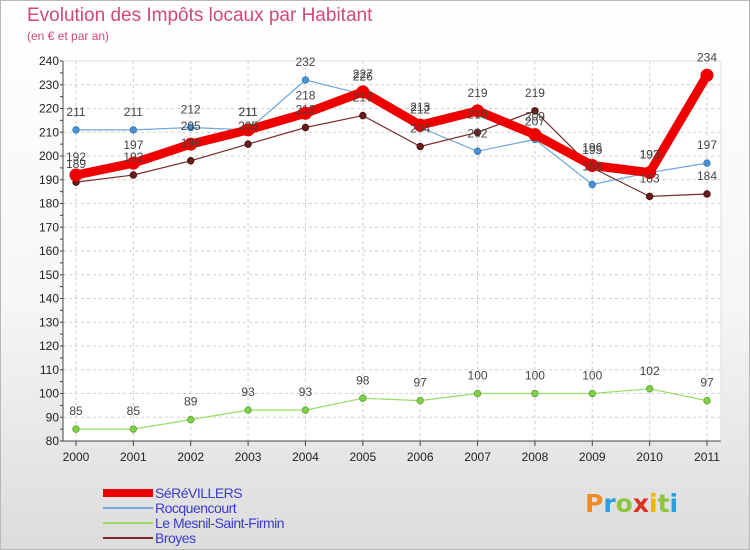  Describe the element at coordinates (49, 370) in the screenshot. I see `y-tick-label: 110` at that location.